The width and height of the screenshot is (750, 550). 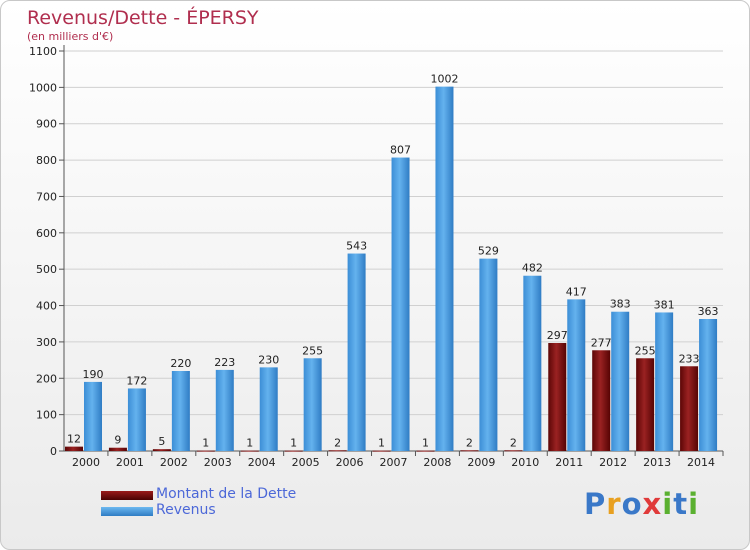 What do you see at coordinates (306, 462) in the screenshot?
I see `x-tick-label: 2005` at bounding box center [306, 462].